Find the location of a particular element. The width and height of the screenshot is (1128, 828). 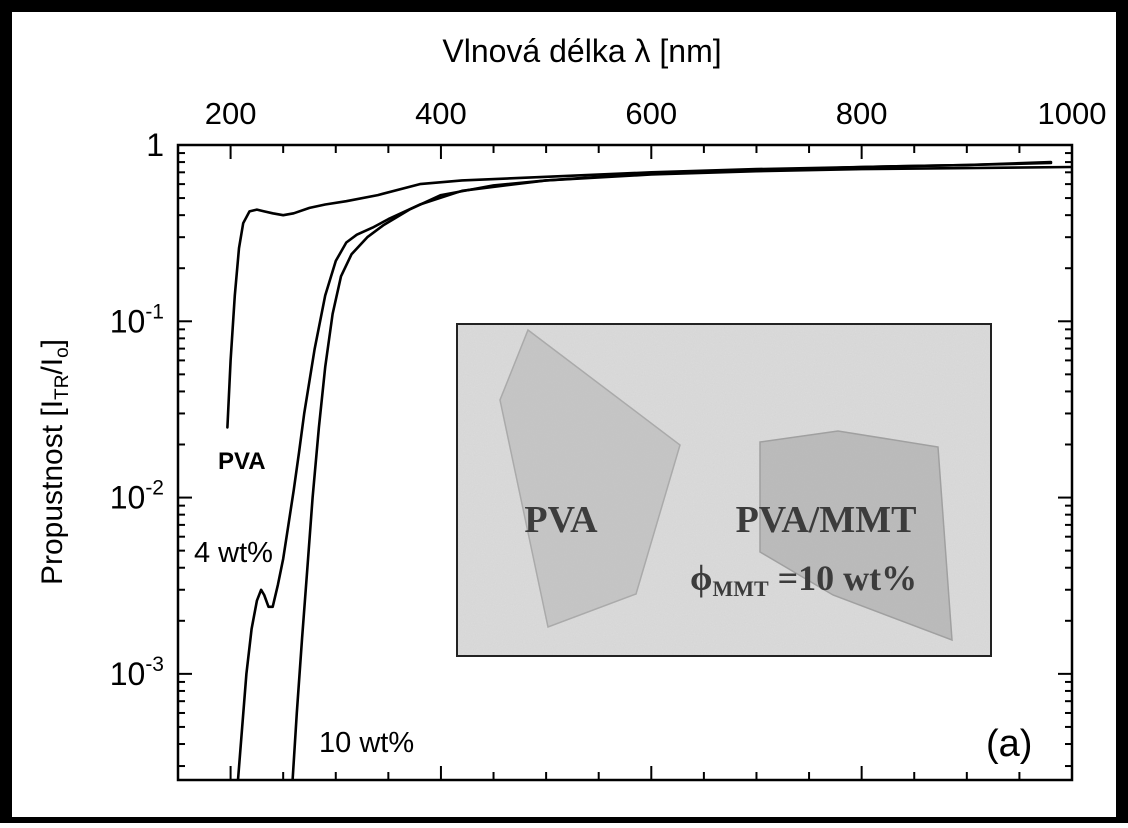

y-tick-label: 10⁻³ is located at coordinates (137, 672).